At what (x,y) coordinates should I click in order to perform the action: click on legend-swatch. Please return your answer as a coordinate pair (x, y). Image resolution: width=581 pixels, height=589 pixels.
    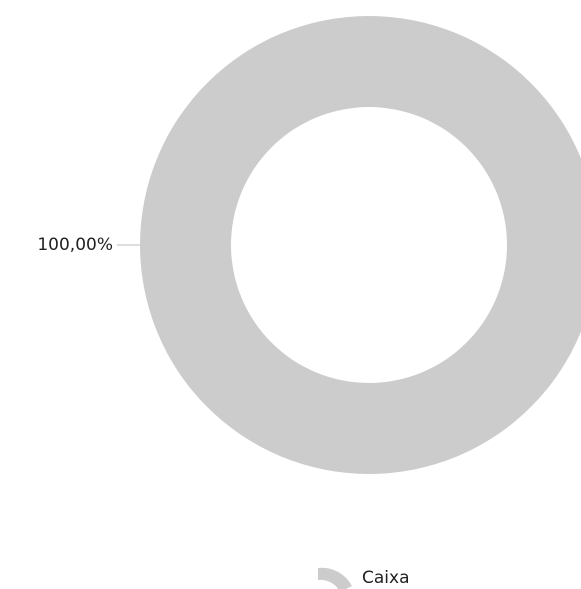
    Looking at the image, I should click on (335, 578).